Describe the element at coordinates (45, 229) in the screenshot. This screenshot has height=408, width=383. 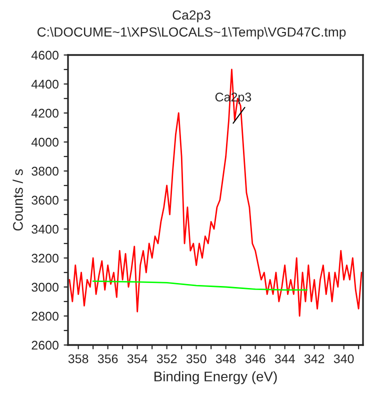
I see `y-tick-label: 3400` at that location.